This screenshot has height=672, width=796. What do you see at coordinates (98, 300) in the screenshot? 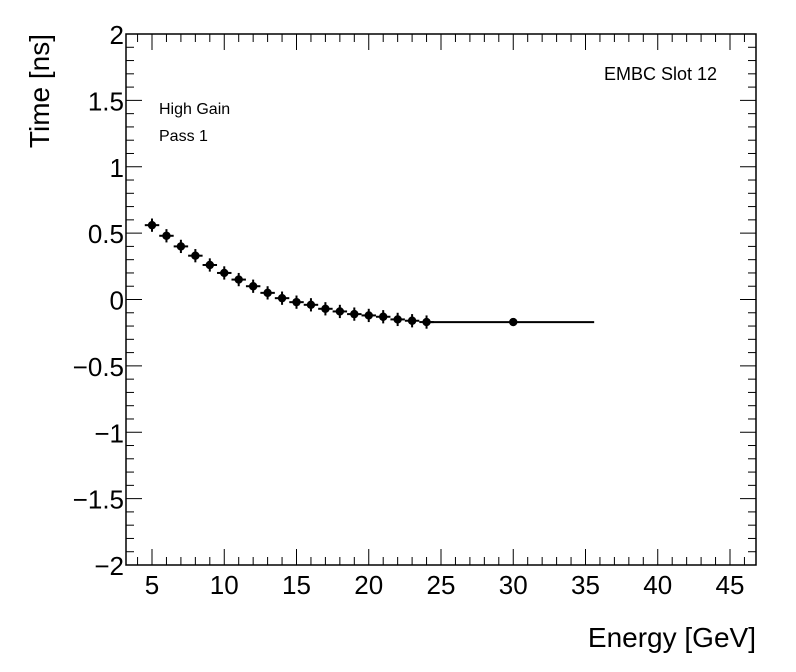
I see `y-tick-labels: 2 1.5 1 0.5 0 −0.5 −1 −1.5 −2` at bounding box center [98, 300].